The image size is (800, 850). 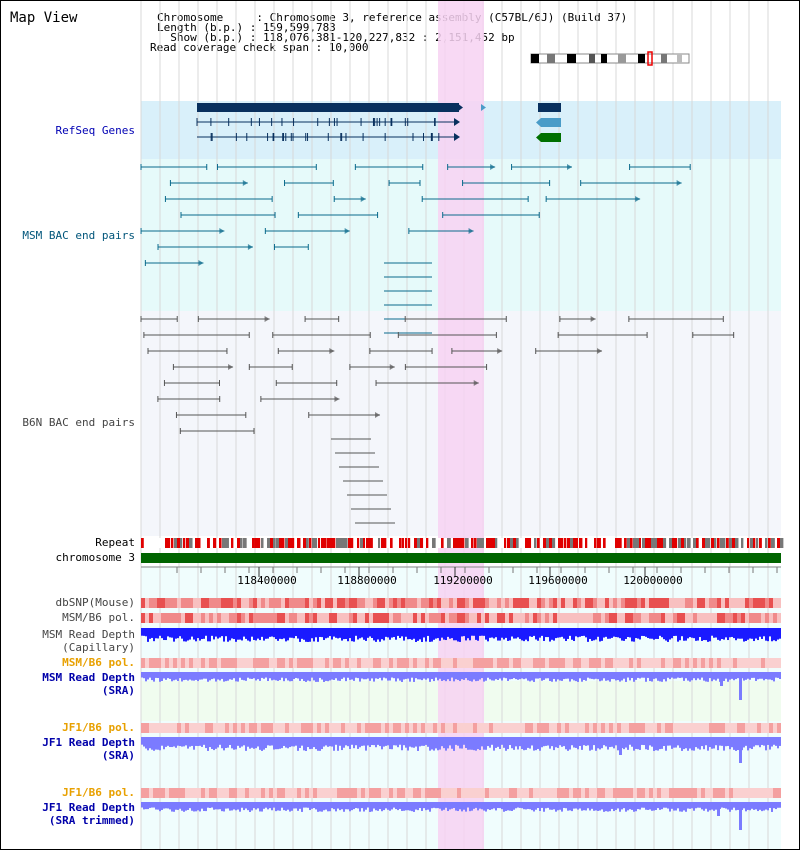 What do you see at coordinates (88, 677) in the screenshot?
I see `msm-read-depth-sra-label: MSM Read Depth` at bounding box center [88, 677].